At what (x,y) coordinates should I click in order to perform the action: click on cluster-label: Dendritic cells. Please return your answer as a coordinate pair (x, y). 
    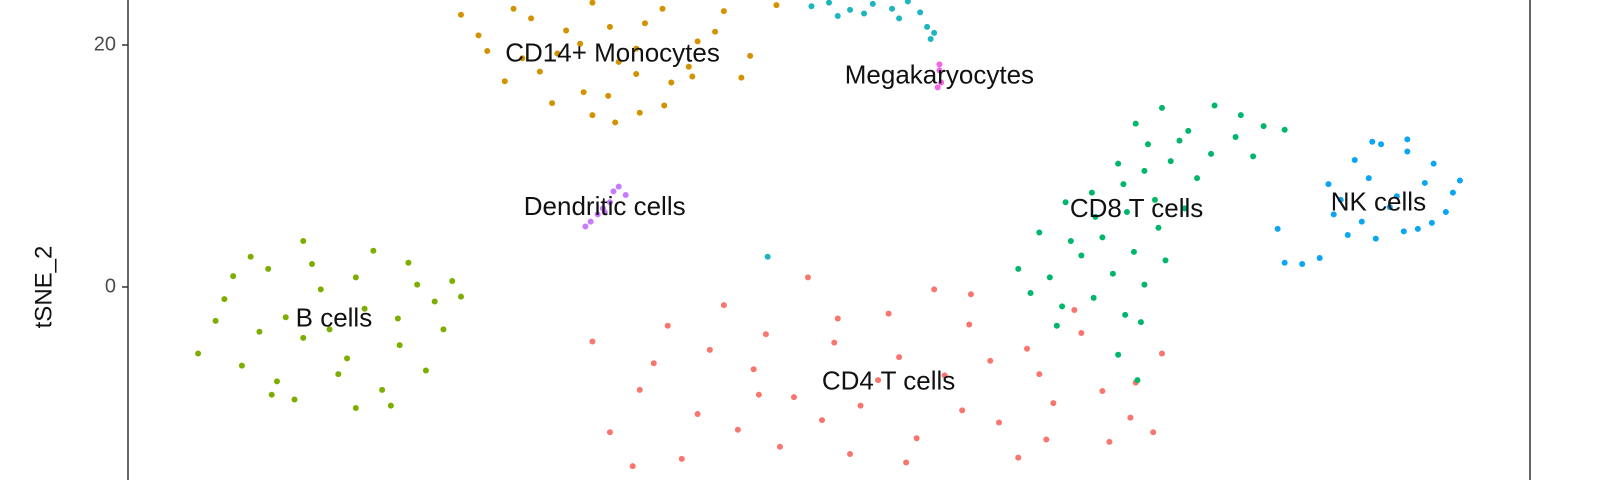
    Looking at the image, I should click on (605, 206).